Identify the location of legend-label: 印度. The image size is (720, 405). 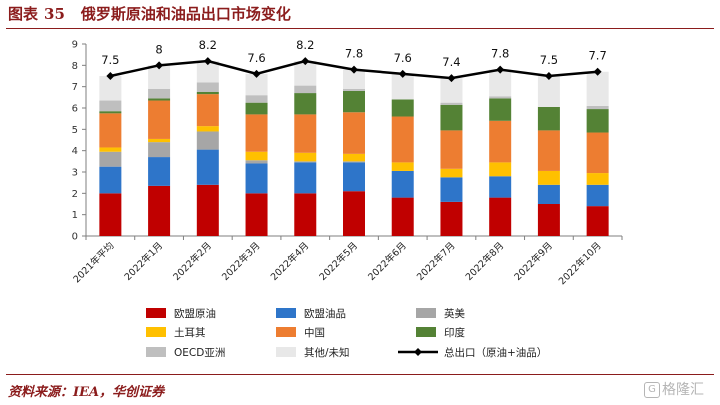
(454, 332).